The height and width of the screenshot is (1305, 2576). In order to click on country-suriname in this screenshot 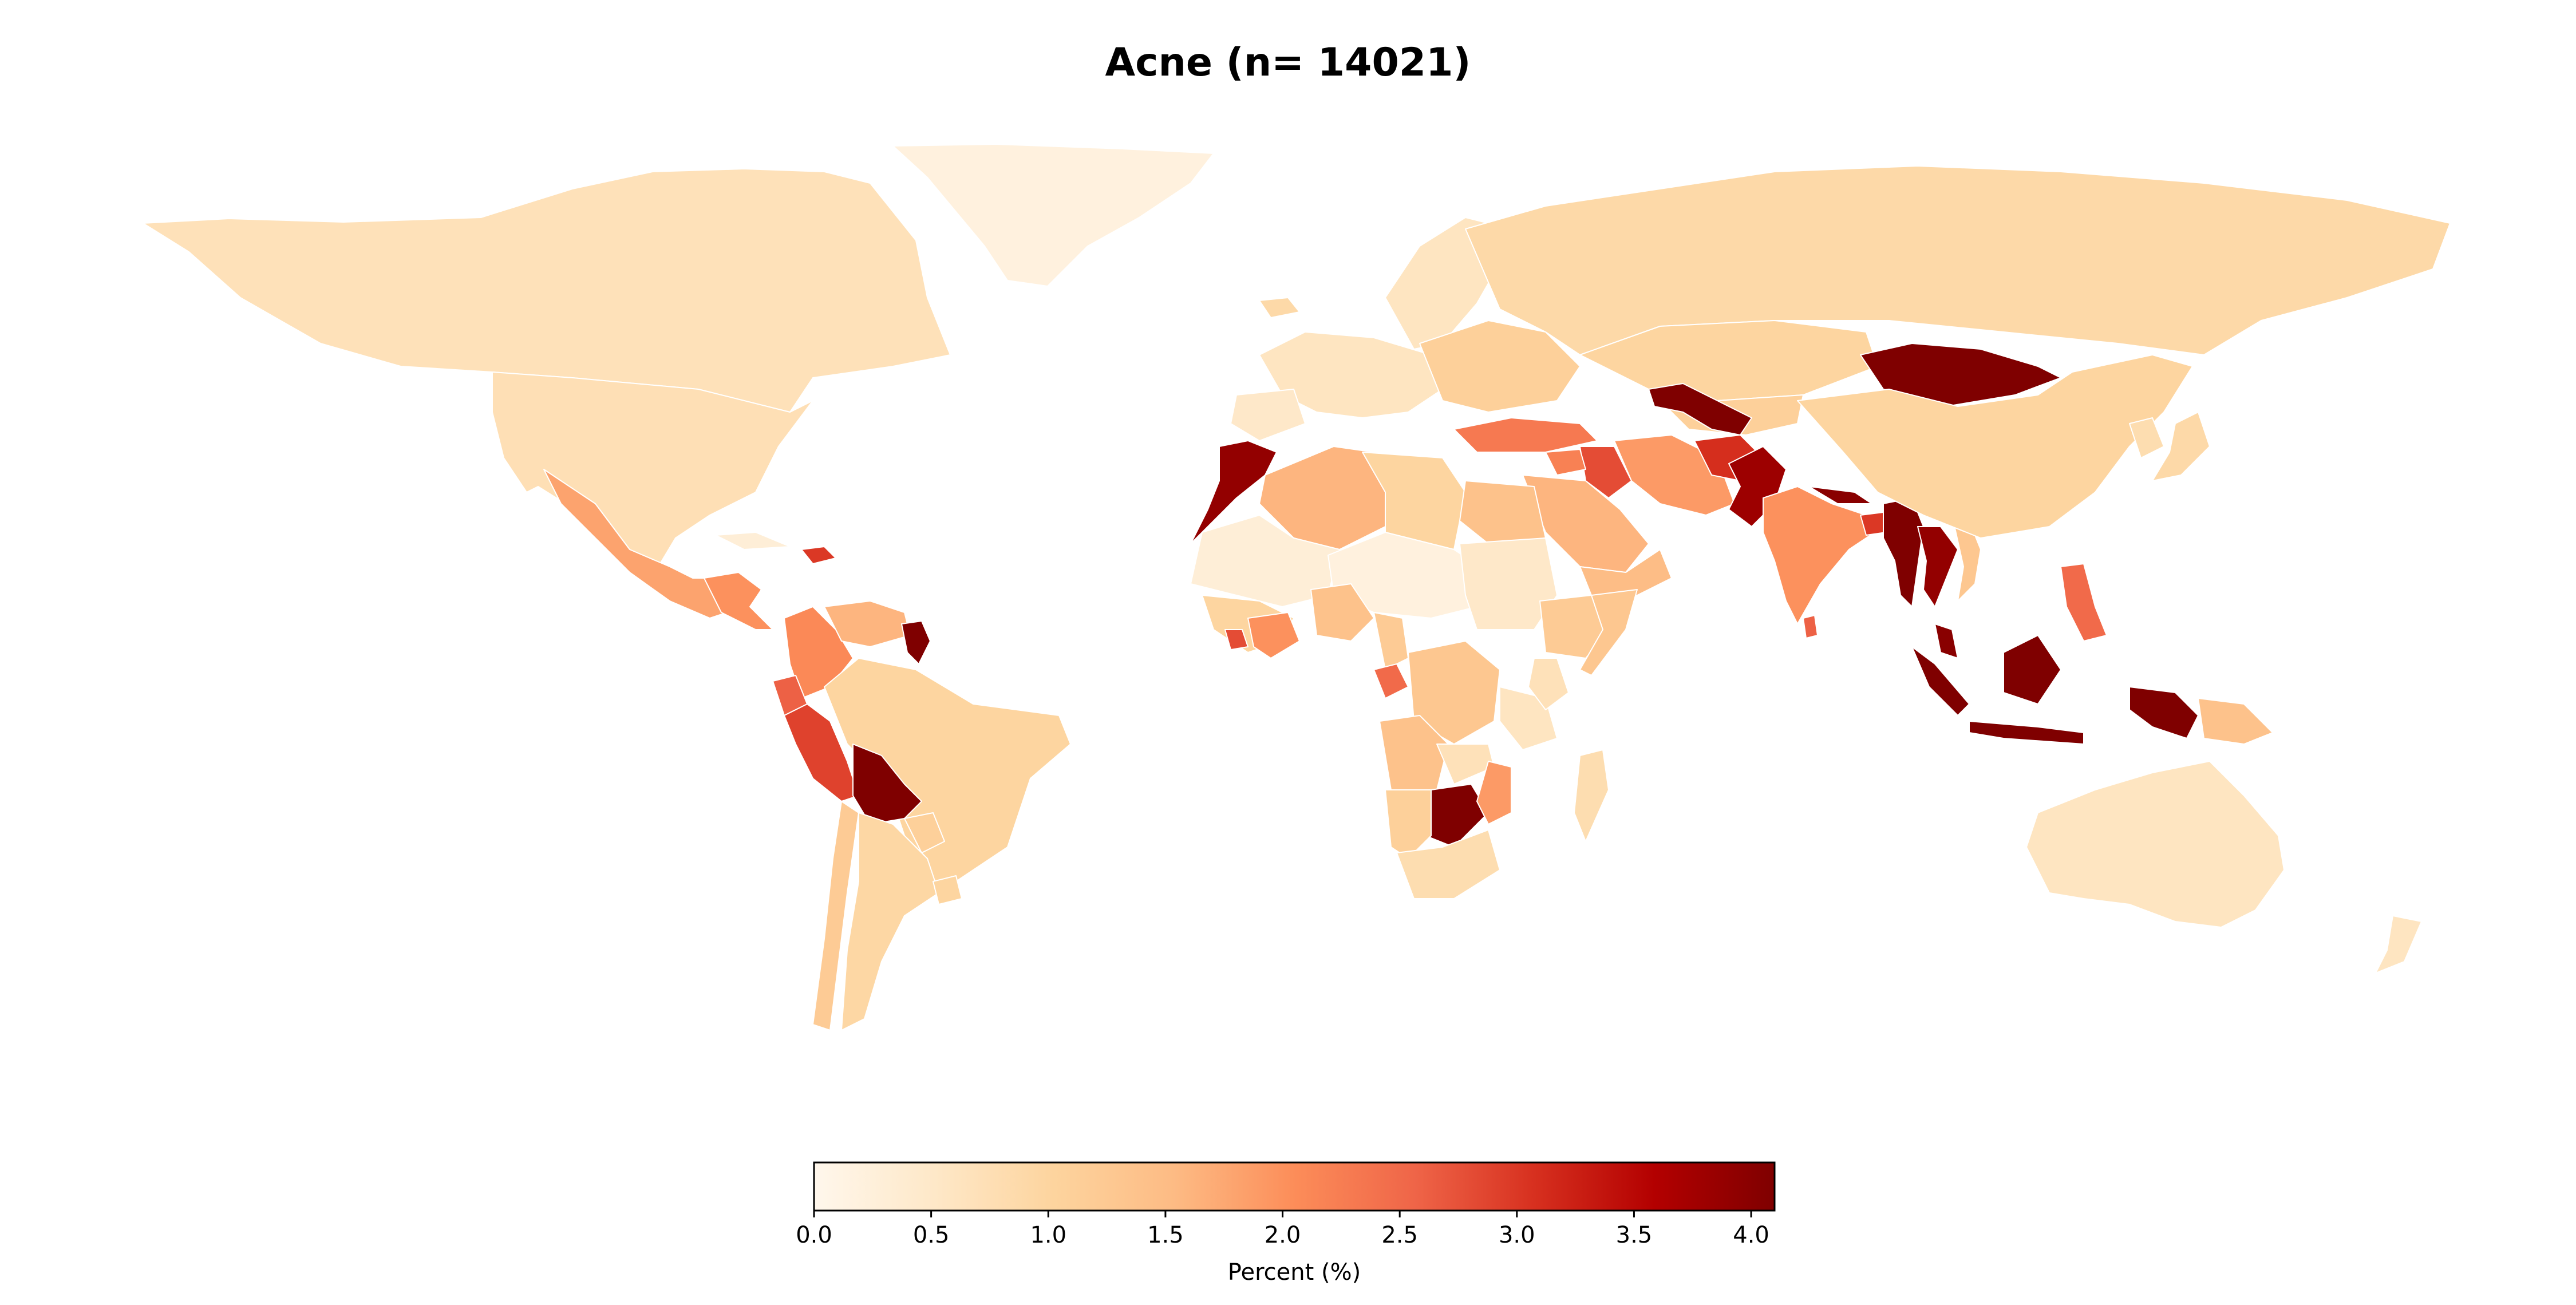, I will do `click(916, 642)`.